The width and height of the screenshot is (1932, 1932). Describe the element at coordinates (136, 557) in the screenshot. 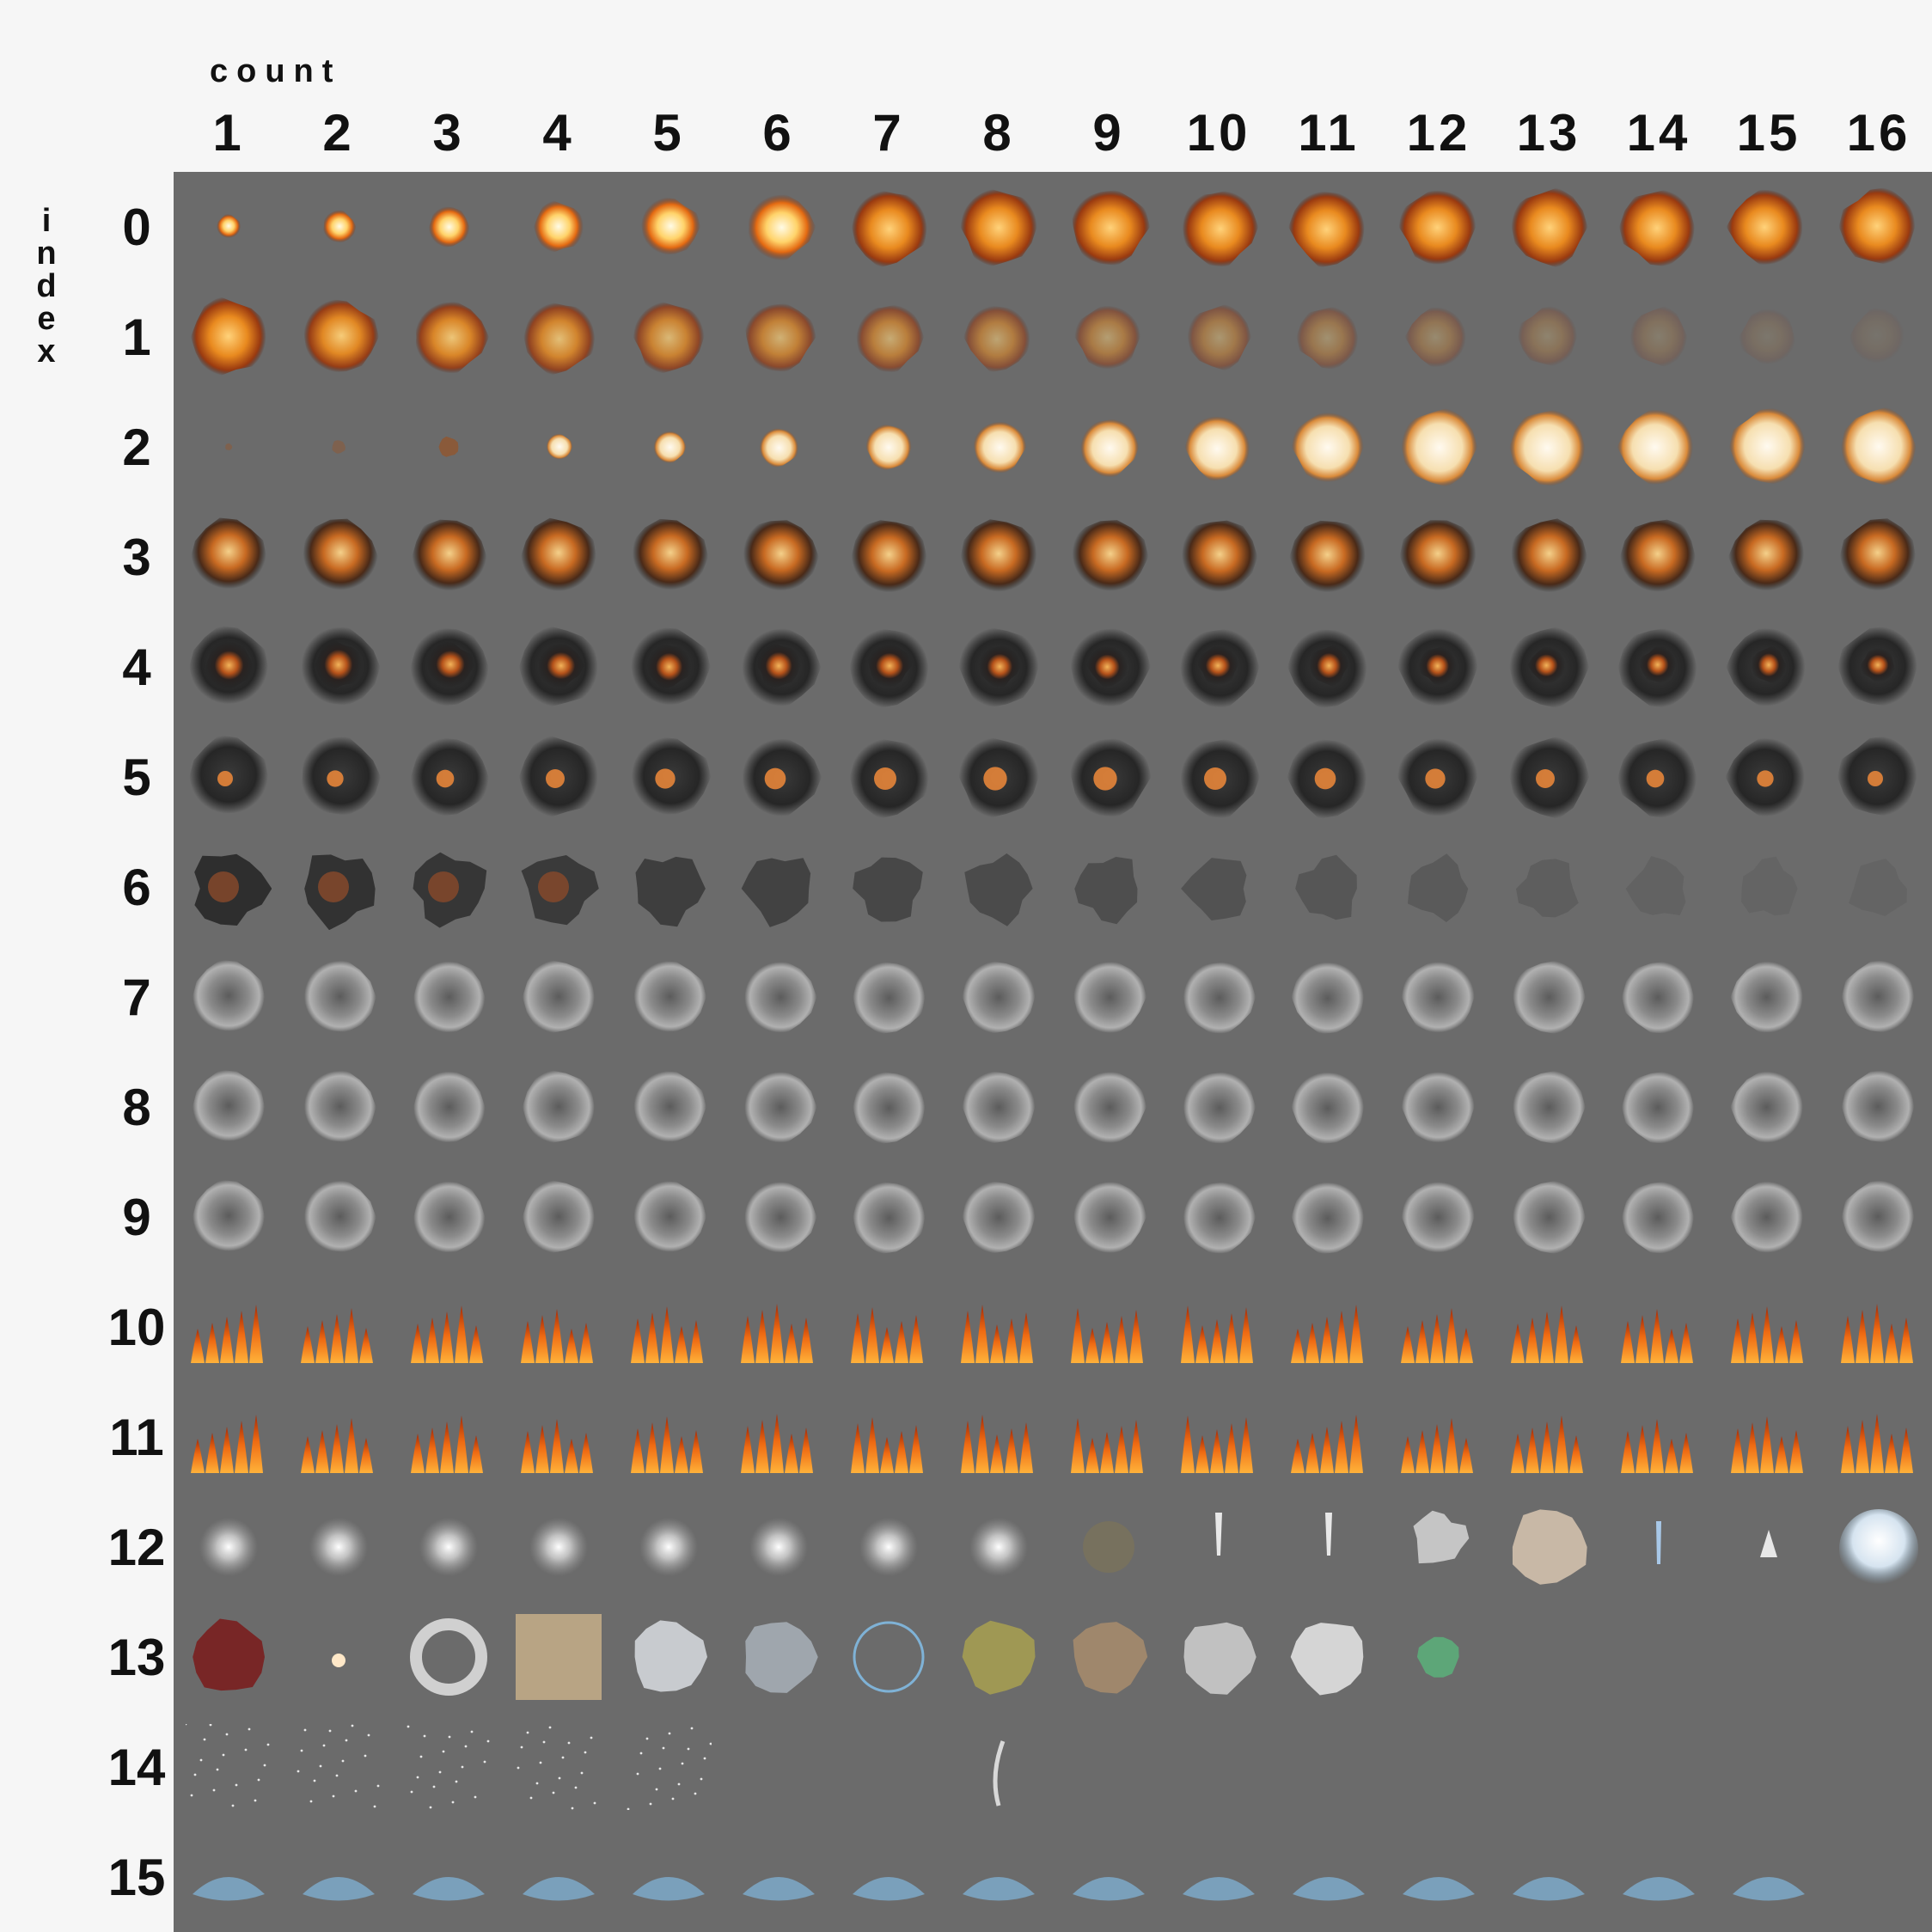

I see `row-label: 3` at that location.